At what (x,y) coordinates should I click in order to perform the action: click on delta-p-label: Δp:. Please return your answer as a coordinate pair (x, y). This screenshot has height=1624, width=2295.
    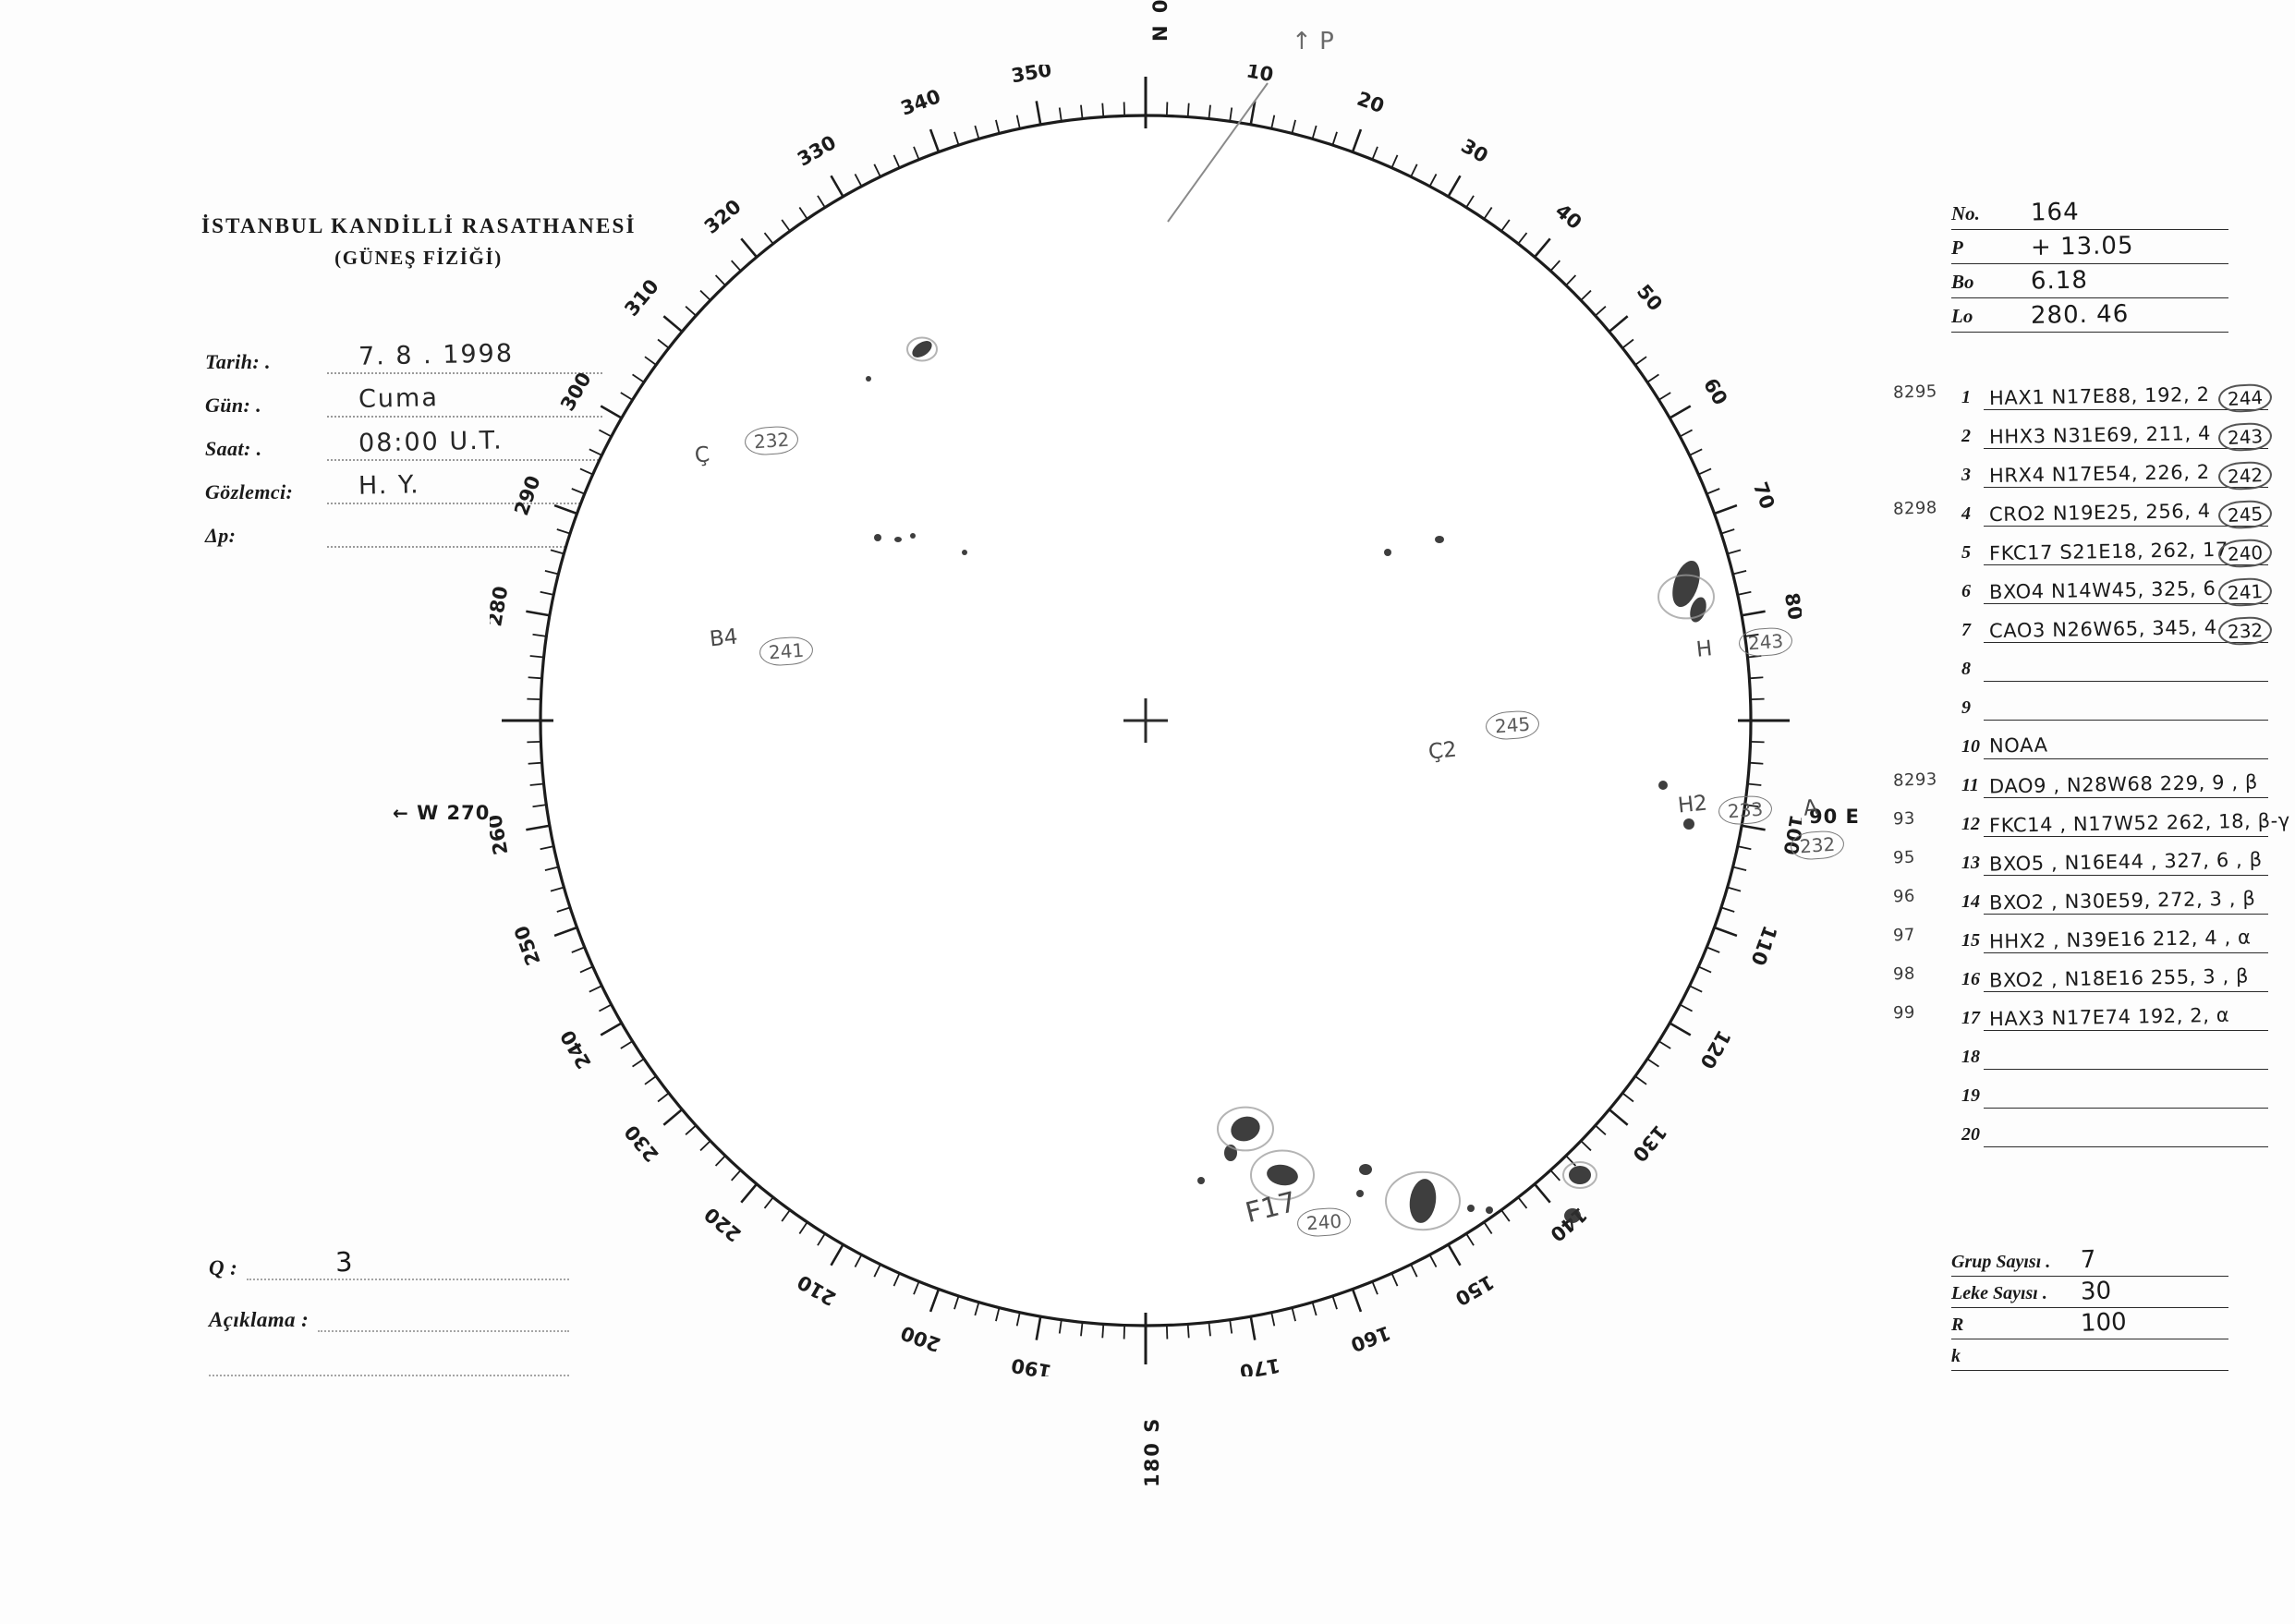
    Looking at the image, I should click on (221, 535).